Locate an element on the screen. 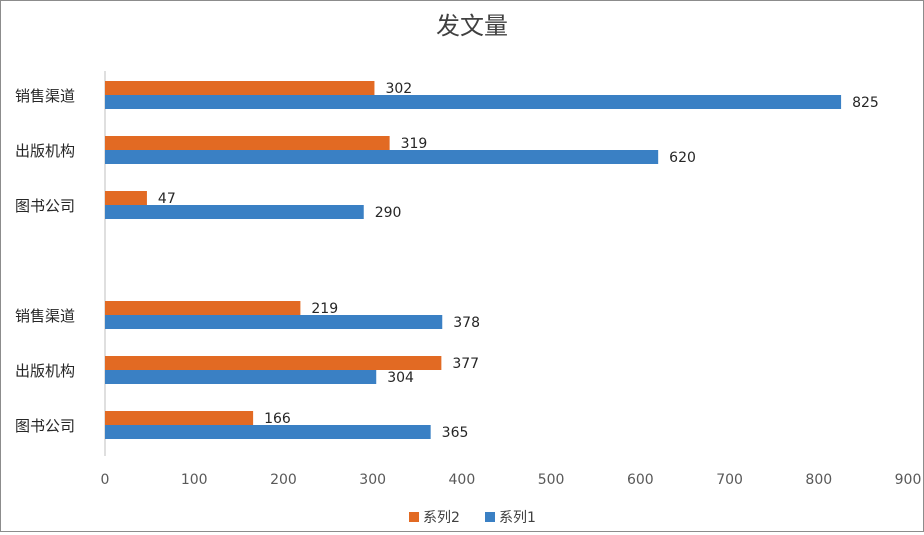  x-tick-label: 500 is located at coordinates (551, 480).